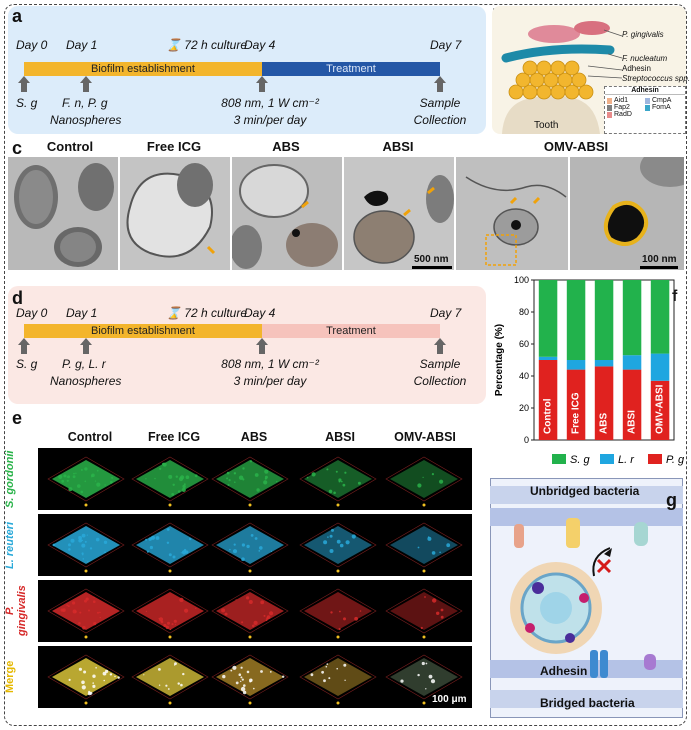 The width and height of the screenshot is (691, 730). Describe the element at coordinates (440, 381) in the screenshot. I see `d-collection-label: Collection` at that location.